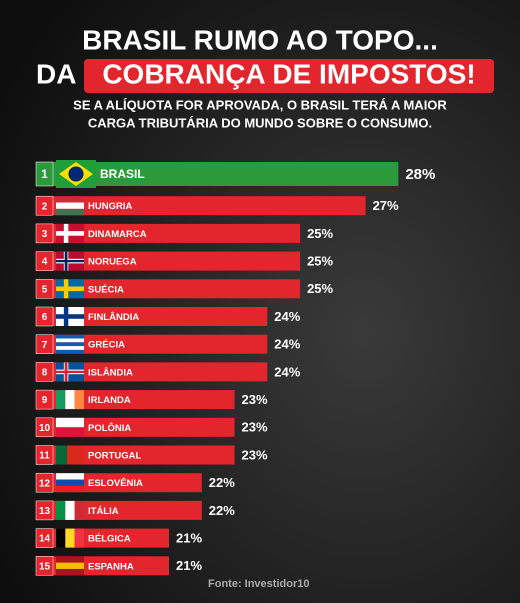  Describe the element at coordinates (115, 483) in the screenshot. I see `category-label: ESLOVÊNIA` at that location.